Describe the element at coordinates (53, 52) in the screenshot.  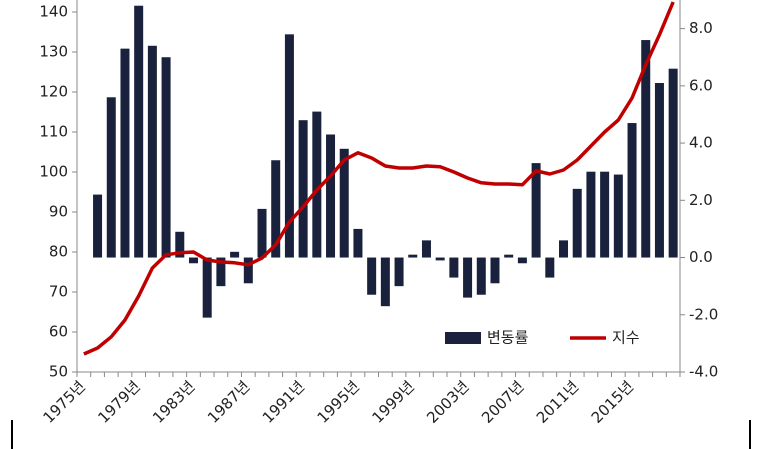
I see `y-tick-label: 130` at that location.